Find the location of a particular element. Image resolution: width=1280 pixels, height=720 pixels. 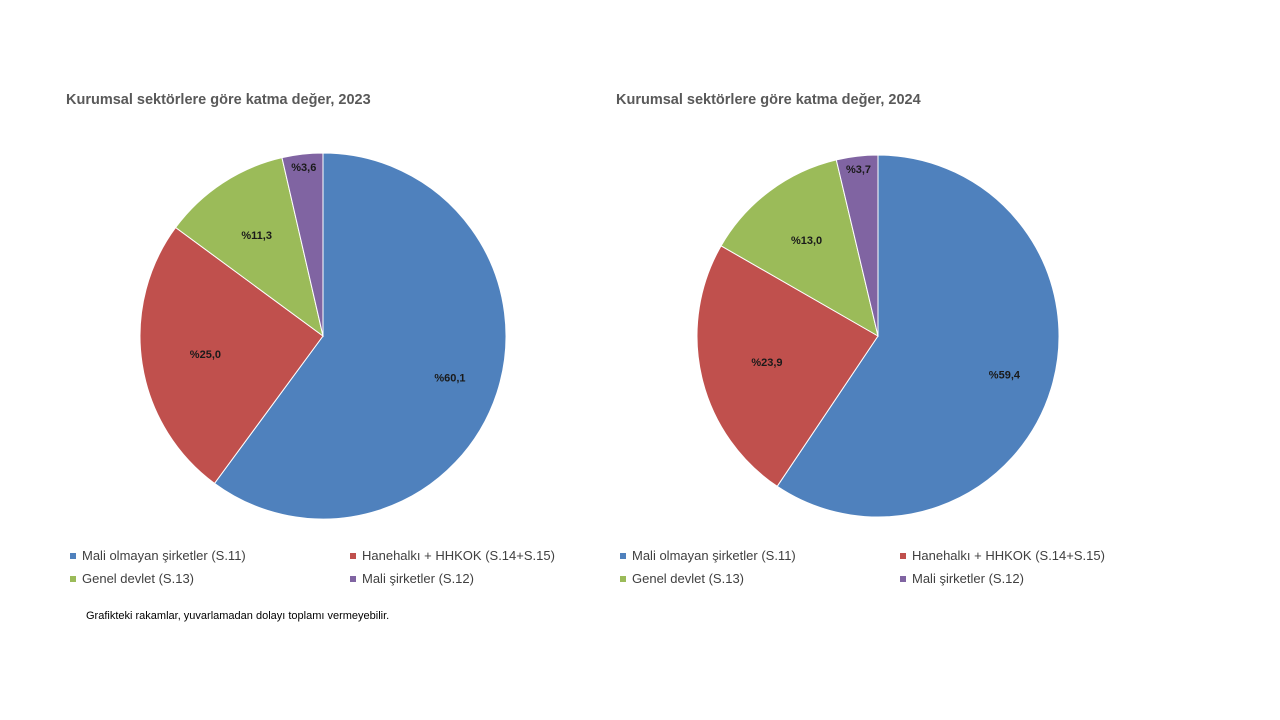

data-label-mali-olmayan-sirketler: %59,4 is located at coordinates (1005, 375).